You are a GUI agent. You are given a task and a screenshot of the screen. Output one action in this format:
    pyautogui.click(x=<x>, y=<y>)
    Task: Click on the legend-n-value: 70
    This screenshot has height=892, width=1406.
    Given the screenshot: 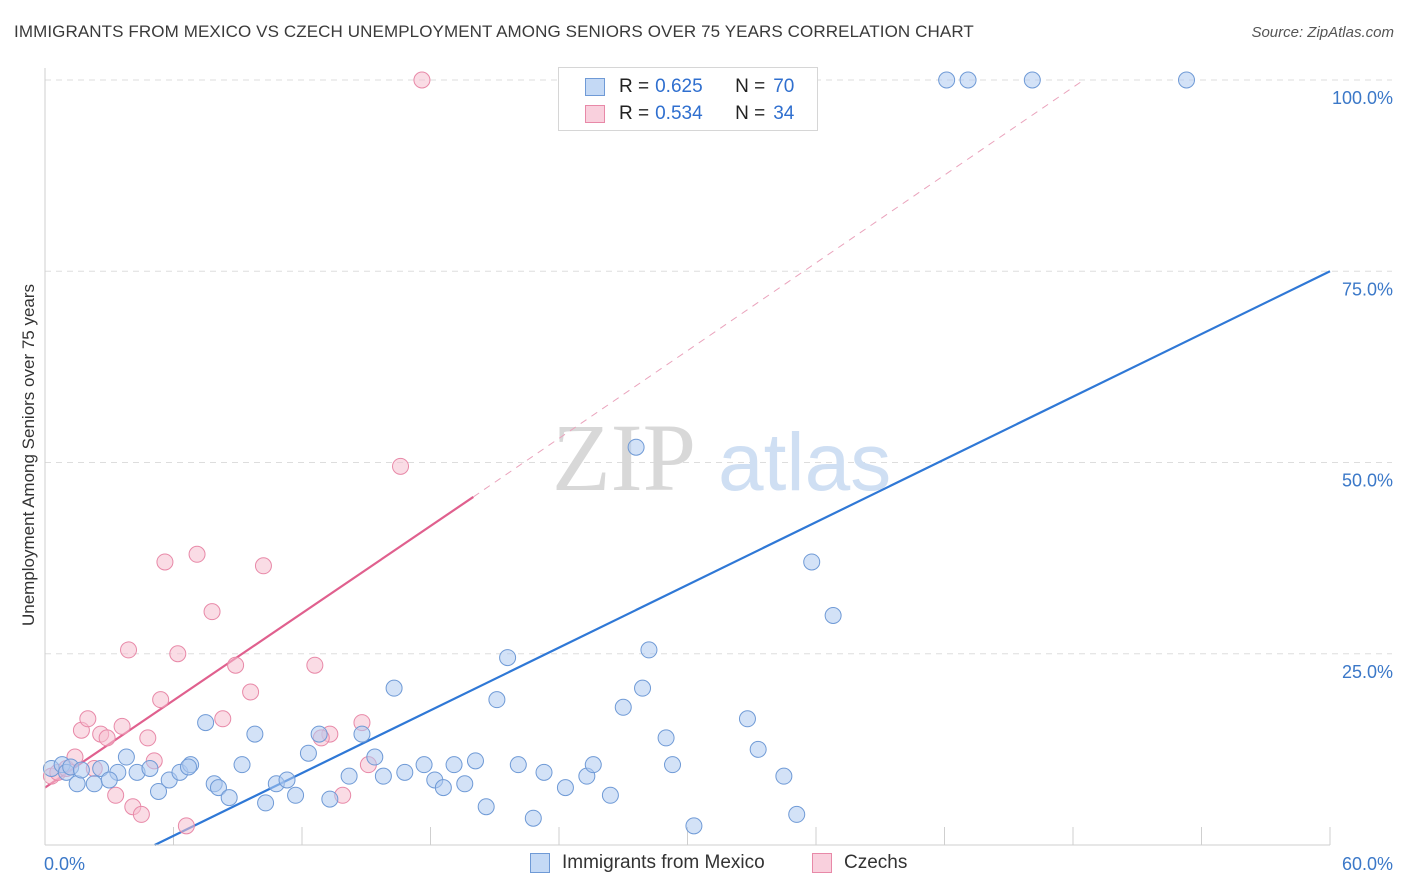 What is the action you would take?
    pyautogui.click(x=784, y=86)
    